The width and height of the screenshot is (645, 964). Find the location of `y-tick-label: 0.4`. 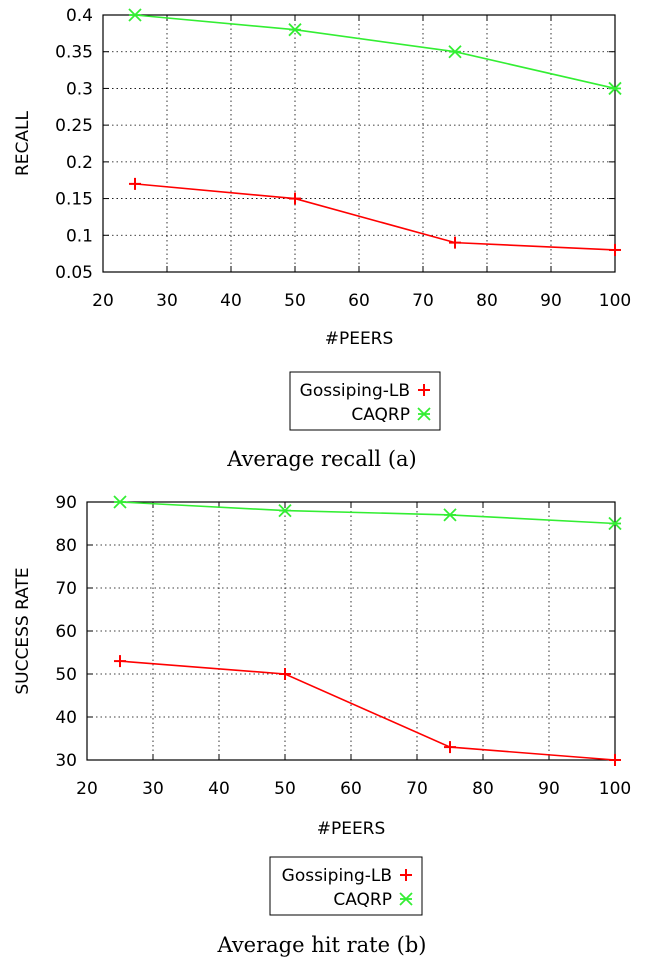

y-tick-label: 0.4 is located at coordinates (79, 16).